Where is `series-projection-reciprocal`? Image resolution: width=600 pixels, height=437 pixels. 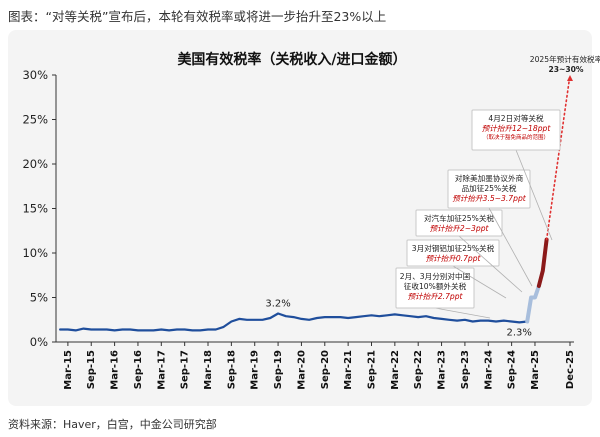 series-projection-reciprocal is located at coordinates (542, 262).